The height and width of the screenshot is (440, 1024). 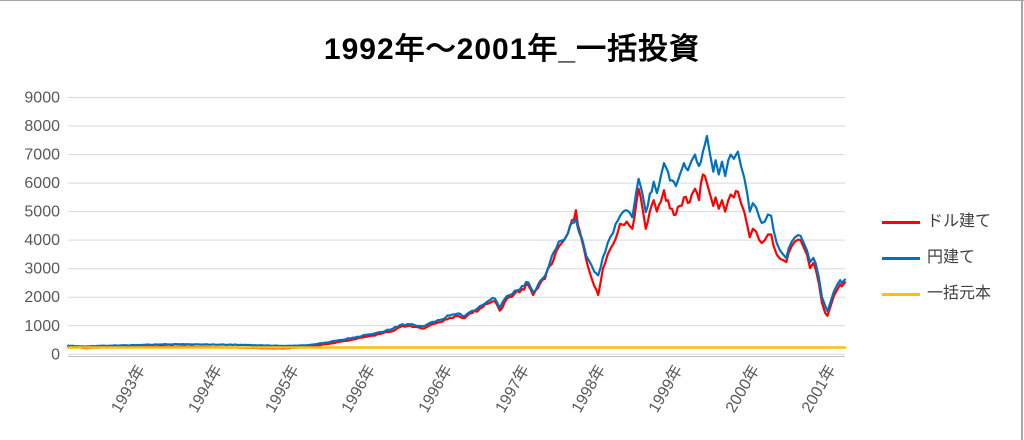 I want to click on frame-right-border, so click(x=1022, y=220).